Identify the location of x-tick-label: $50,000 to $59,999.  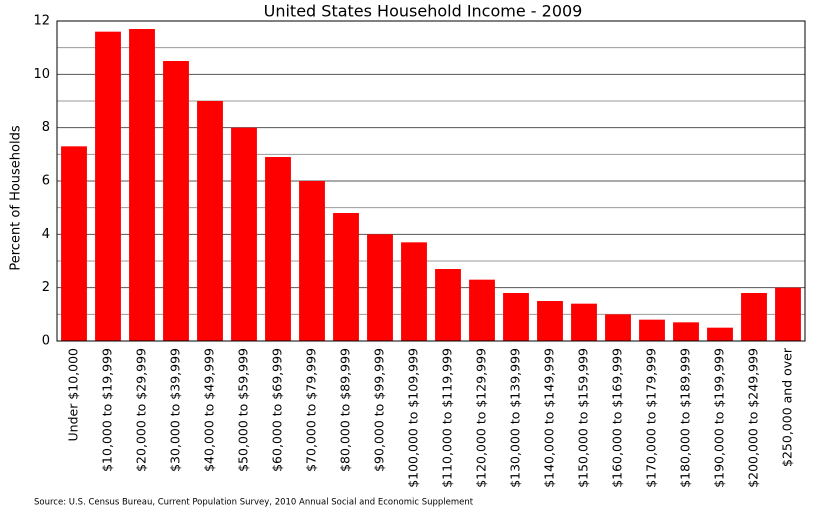
(243, 410).